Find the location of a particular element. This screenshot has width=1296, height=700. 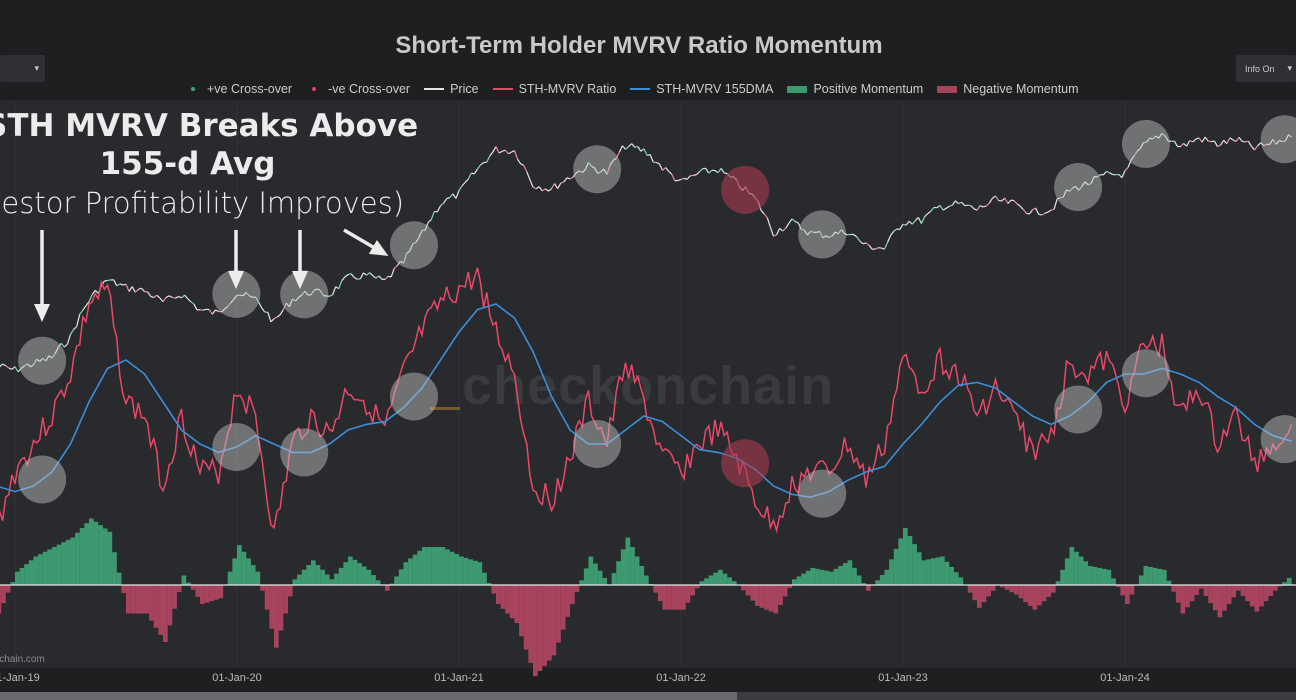

legend-item-sth-mvrv-ratio: STH-MVRV Ratio is located at coordinates (554, 89).